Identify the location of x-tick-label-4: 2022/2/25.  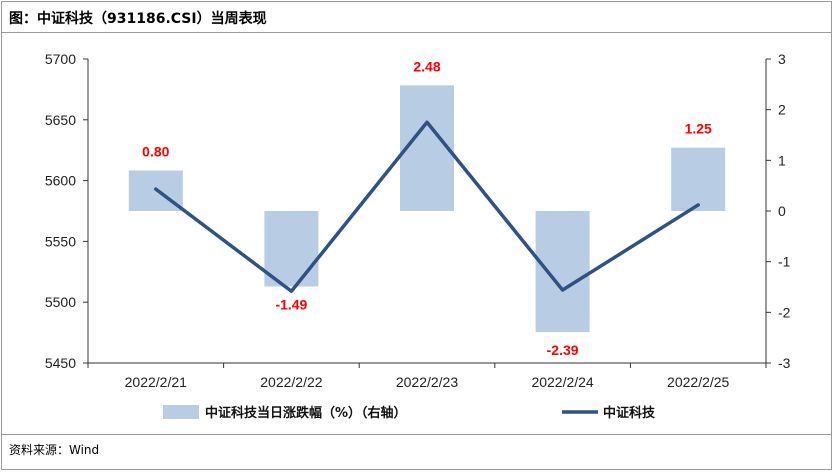
(698, 382).